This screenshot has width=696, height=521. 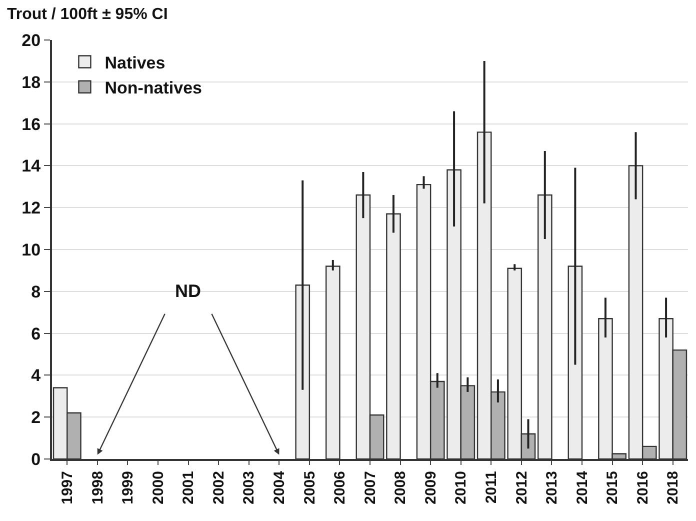 I want to click on x-tick-label: 2003, so click(x=249, y=487).